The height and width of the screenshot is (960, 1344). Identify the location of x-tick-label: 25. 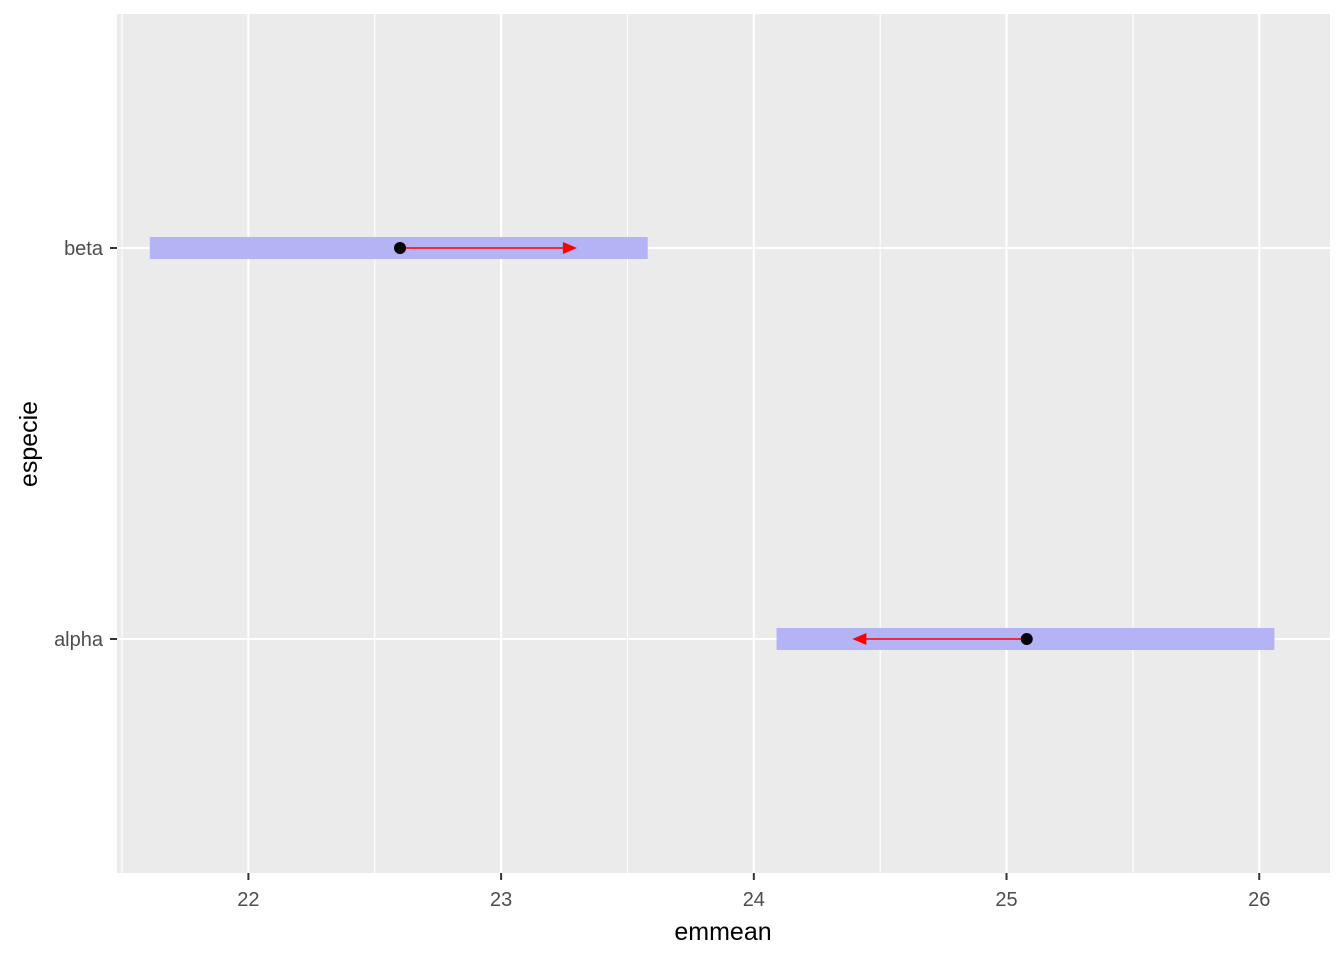
(1006, 900).